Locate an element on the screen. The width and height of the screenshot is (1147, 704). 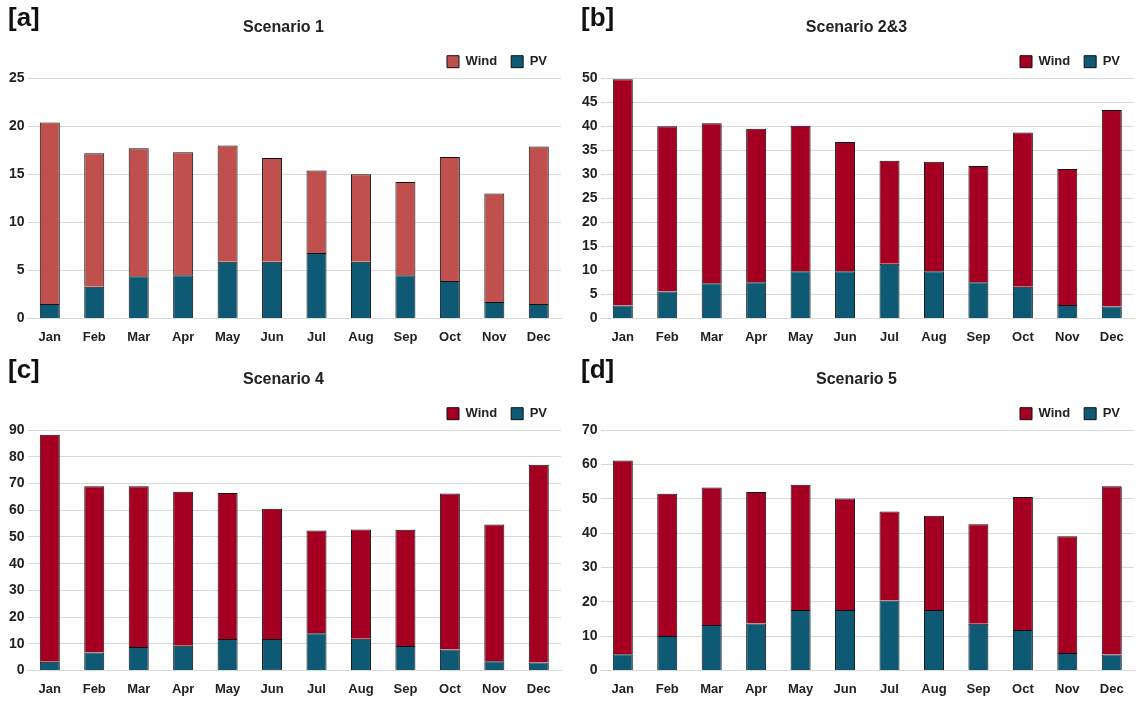
y-tick-label: 45 is located at coordinates (589, 101).